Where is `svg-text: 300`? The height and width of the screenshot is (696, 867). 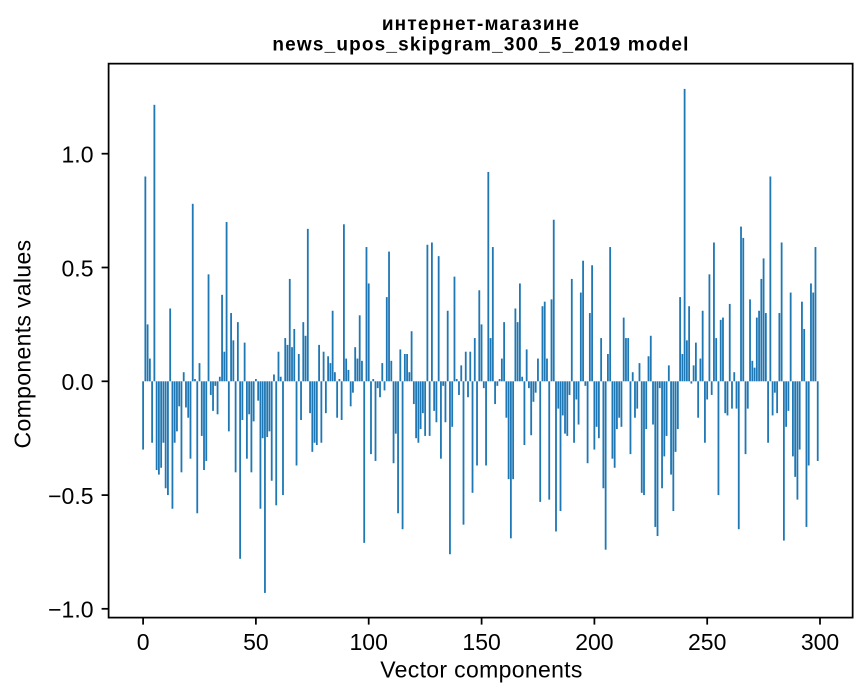
svg-text: 300 is located at coordinates (820, 642).